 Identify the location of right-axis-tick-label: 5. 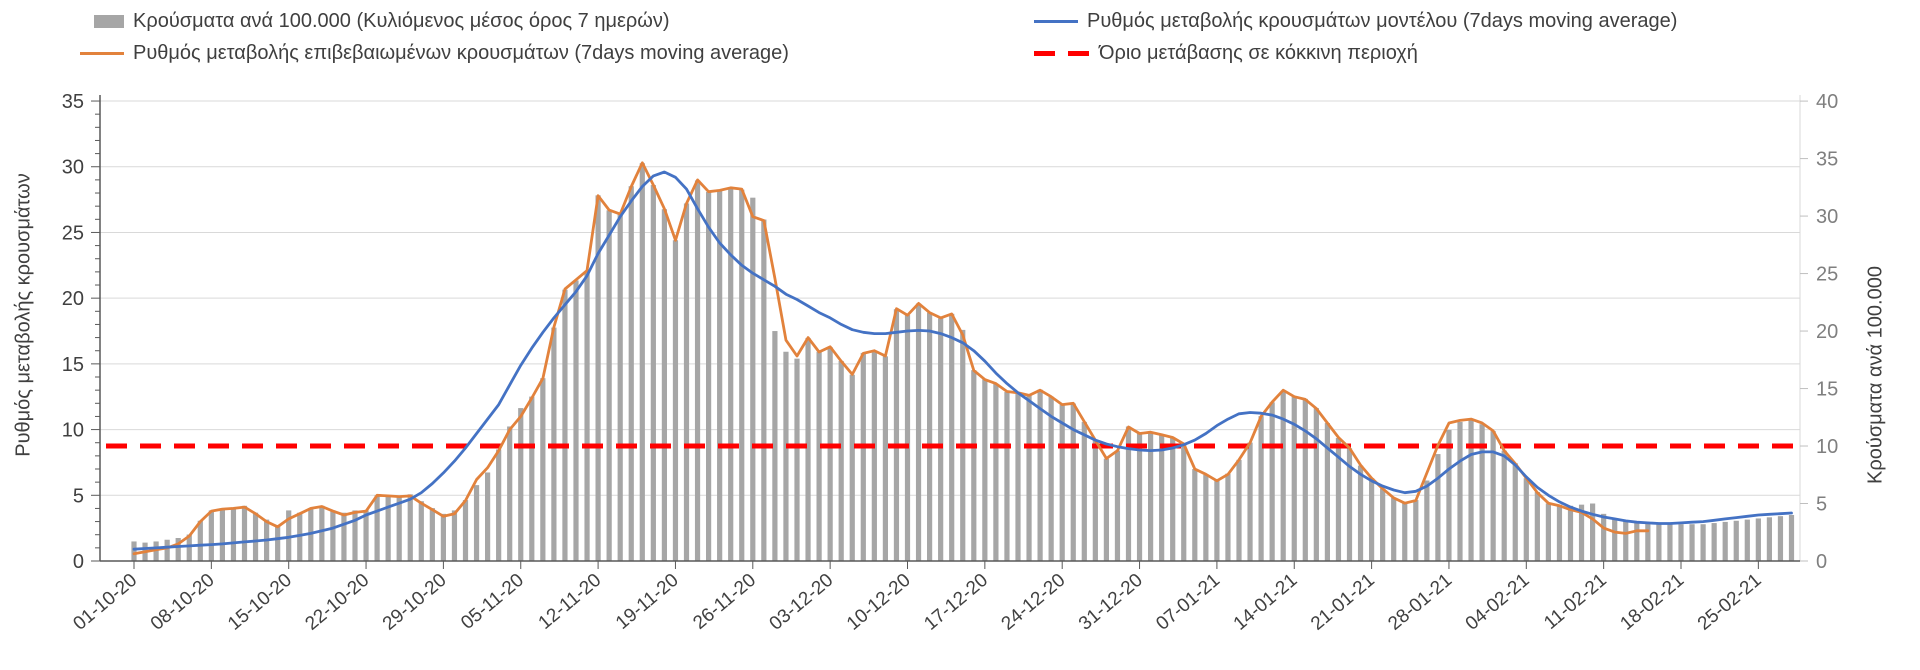
(1821, 505).